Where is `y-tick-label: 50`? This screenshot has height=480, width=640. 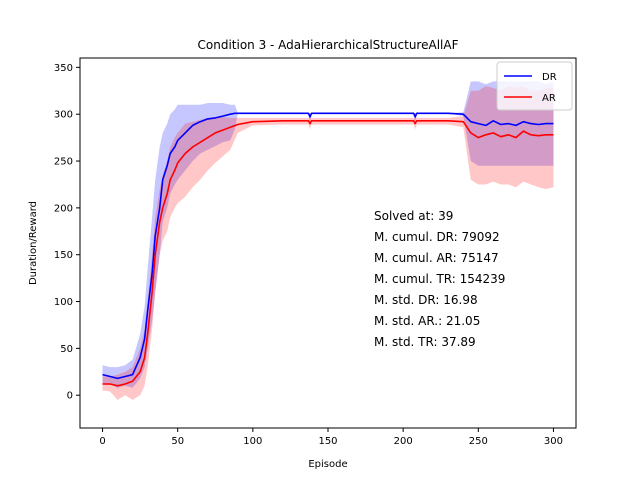
y-tick-label: 50 is located at coordinates (66, 349).